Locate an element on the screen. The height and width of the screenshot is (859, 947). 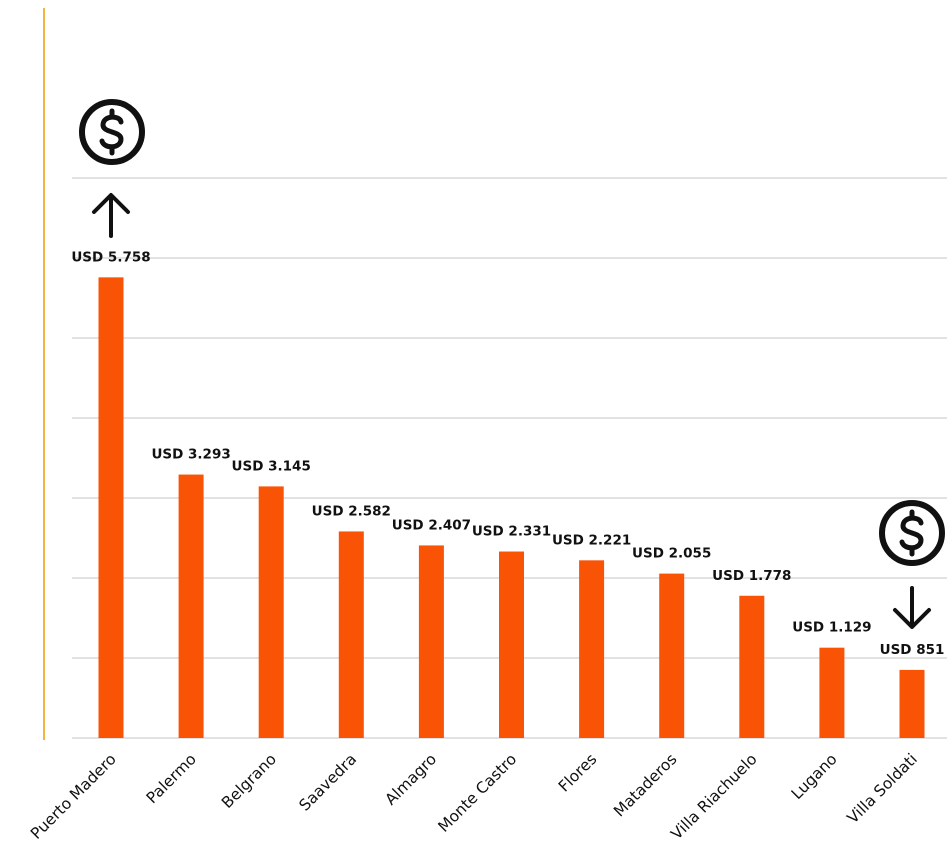
category-label: Puerto Madero is located at coordinates (73, 796).